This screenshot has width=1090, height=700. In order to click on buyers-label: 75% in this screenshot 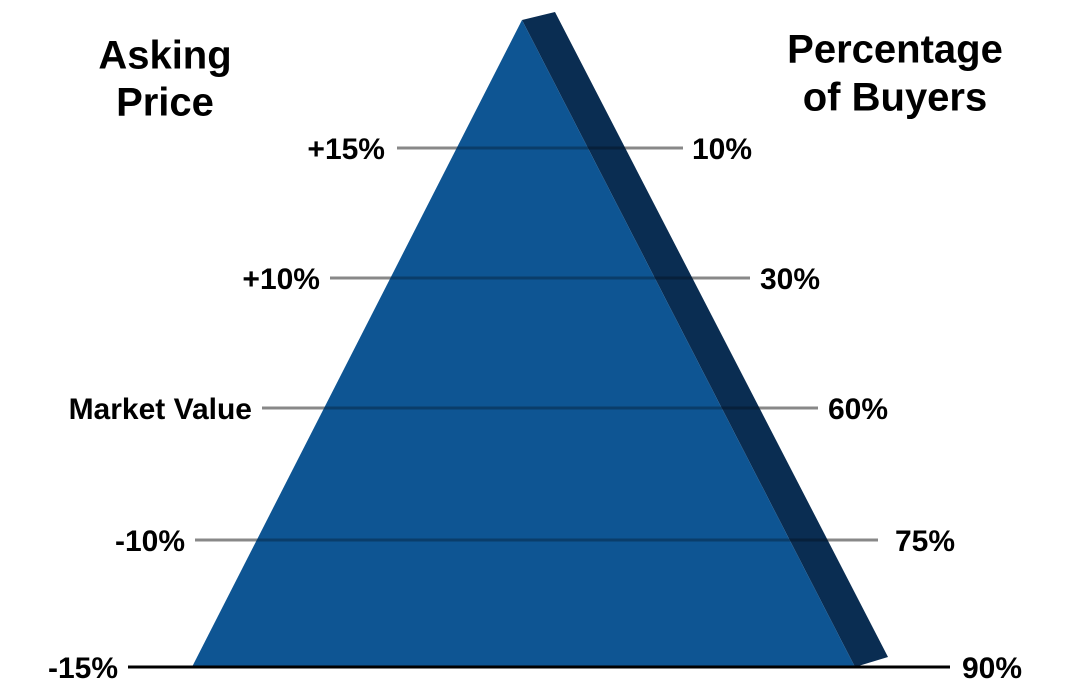, I will do `click(925, 541)`.